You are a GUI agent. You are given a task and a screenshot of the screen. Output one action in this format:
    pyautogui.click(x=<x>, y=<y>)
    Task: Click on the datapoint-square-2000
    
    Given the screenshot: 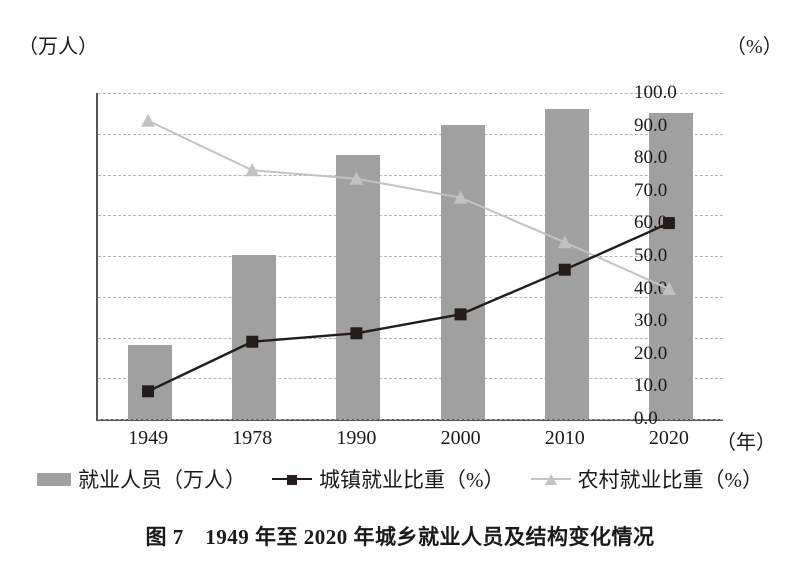 What is the action you would take?
    pyautogui.click(x=460, y=314)
    